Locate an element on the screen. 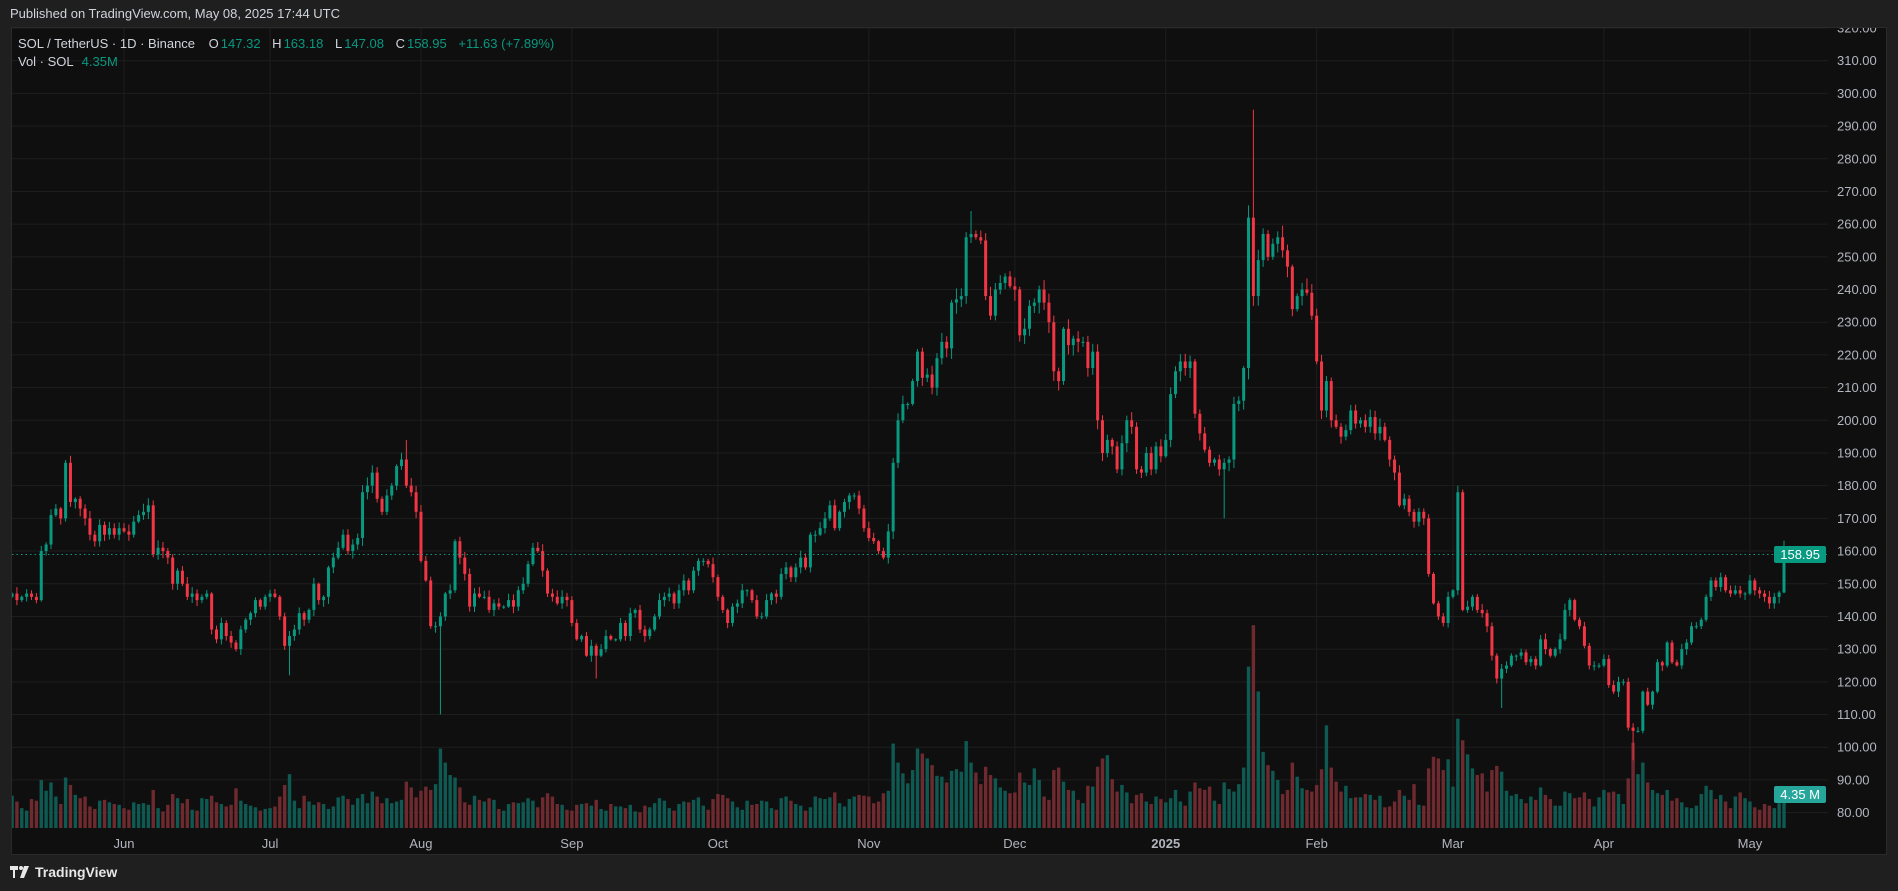 The width and height of the screenshot is (1898, 891). time-tick-label: Apr is located at coordinates (1604, 843).